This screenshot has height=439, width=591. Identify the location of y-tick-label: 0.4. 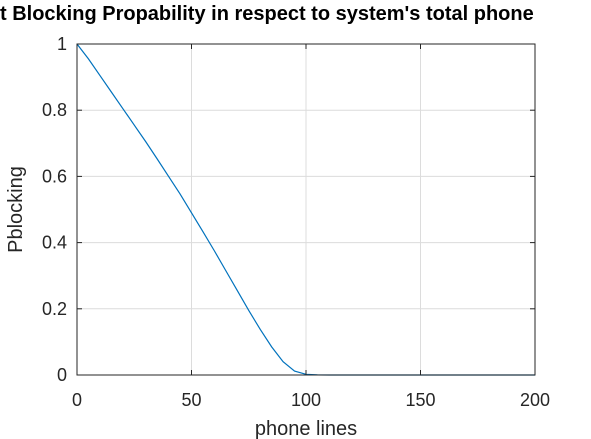
(54, 243).